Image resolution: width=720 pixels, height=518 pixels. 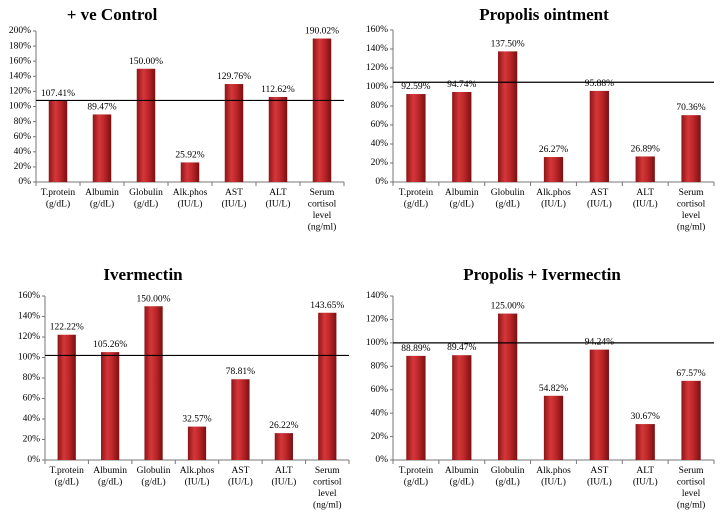 What do you see at coordinates (690, 108) in the screenshot?
I see `data-label: 70.36%` at bounding box center [690, 108].